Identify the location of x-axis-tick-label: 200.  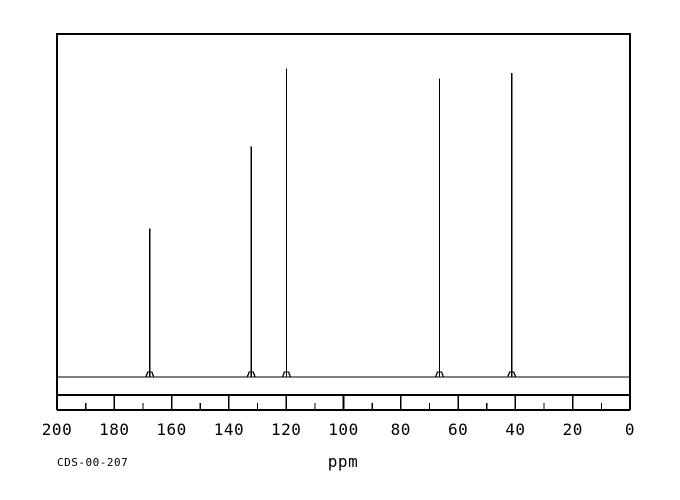
(57, 429).